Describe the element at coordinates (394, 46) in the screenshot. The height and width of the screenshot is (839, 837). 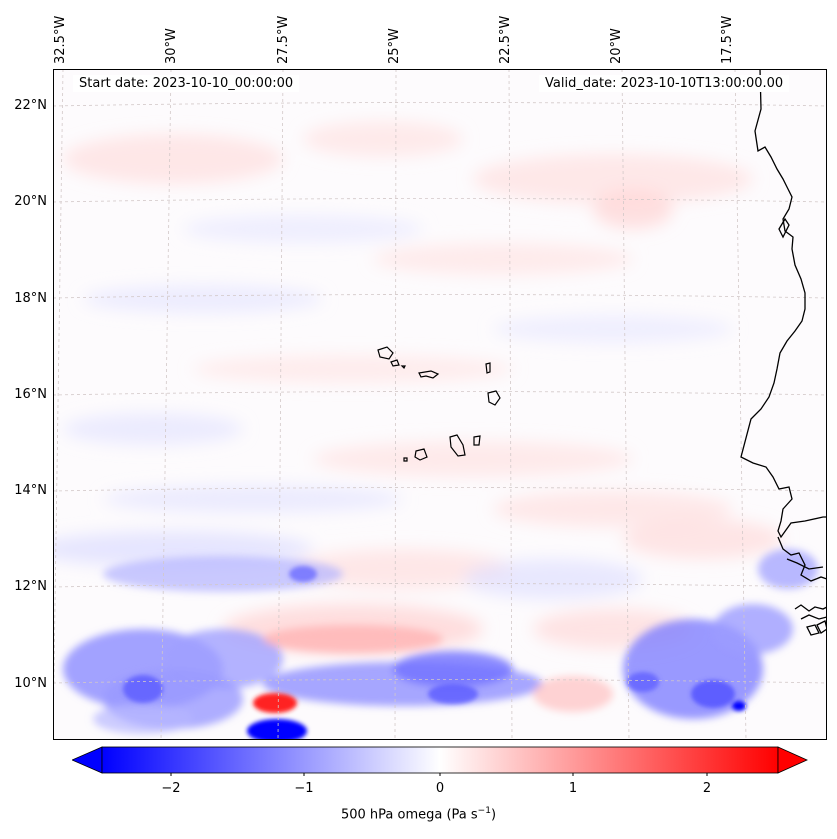
I see `lon-label-25w: 25°W` at that location.